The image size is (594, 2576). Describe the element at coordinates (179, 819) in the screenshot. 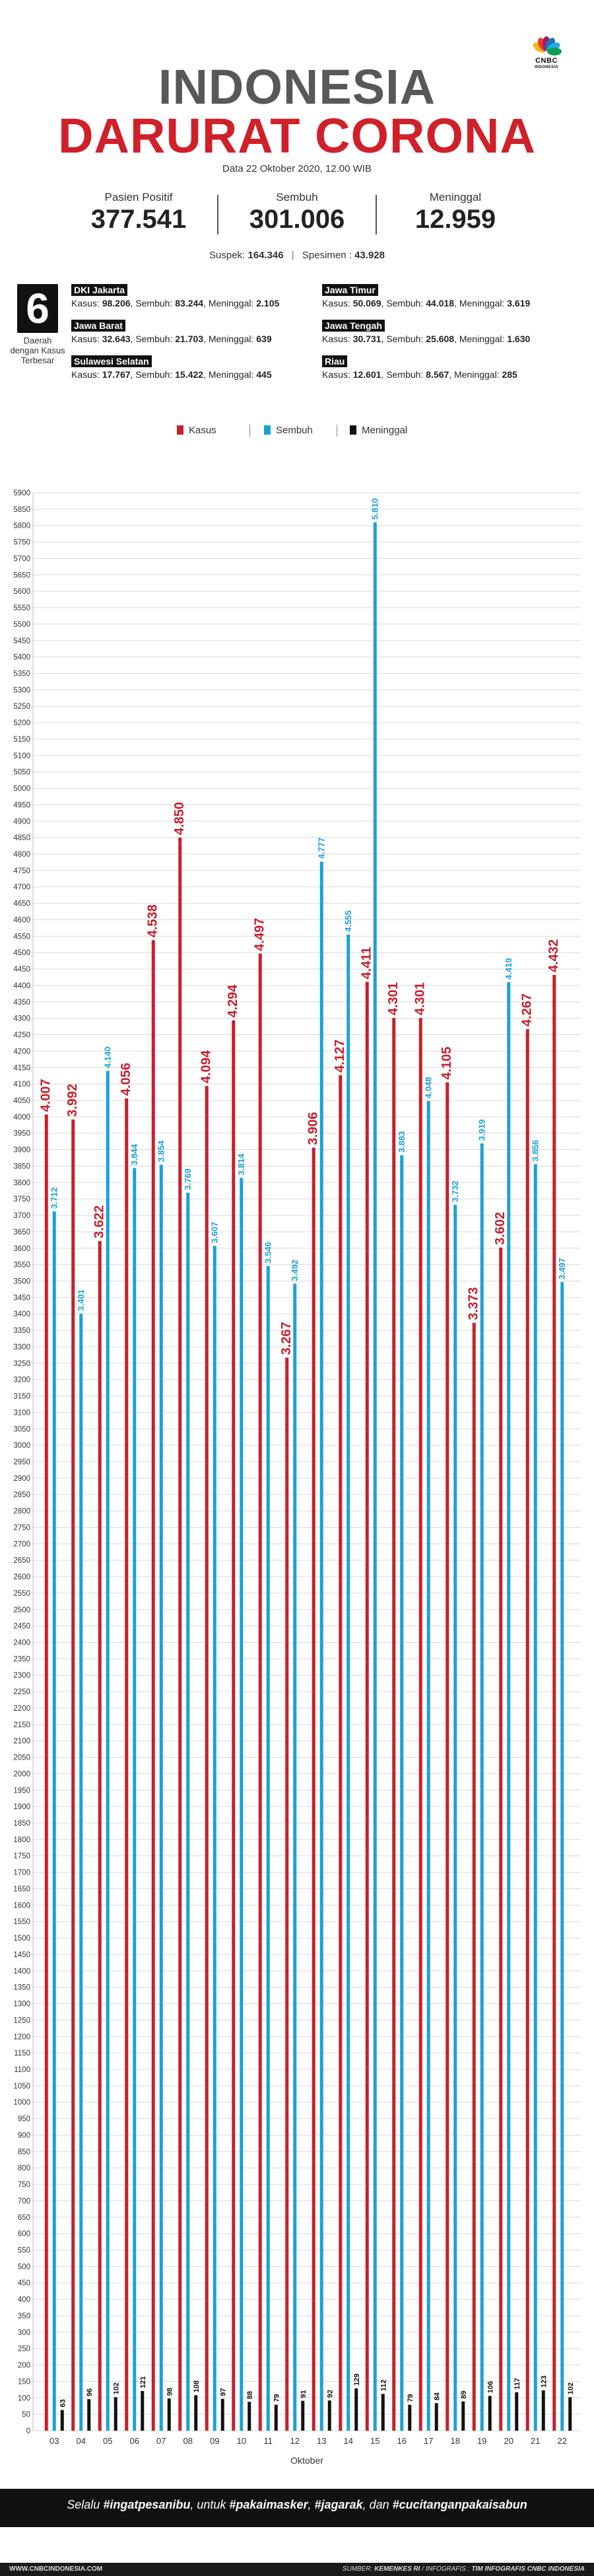

I see `data-label-kasus: 4.850` at that location.